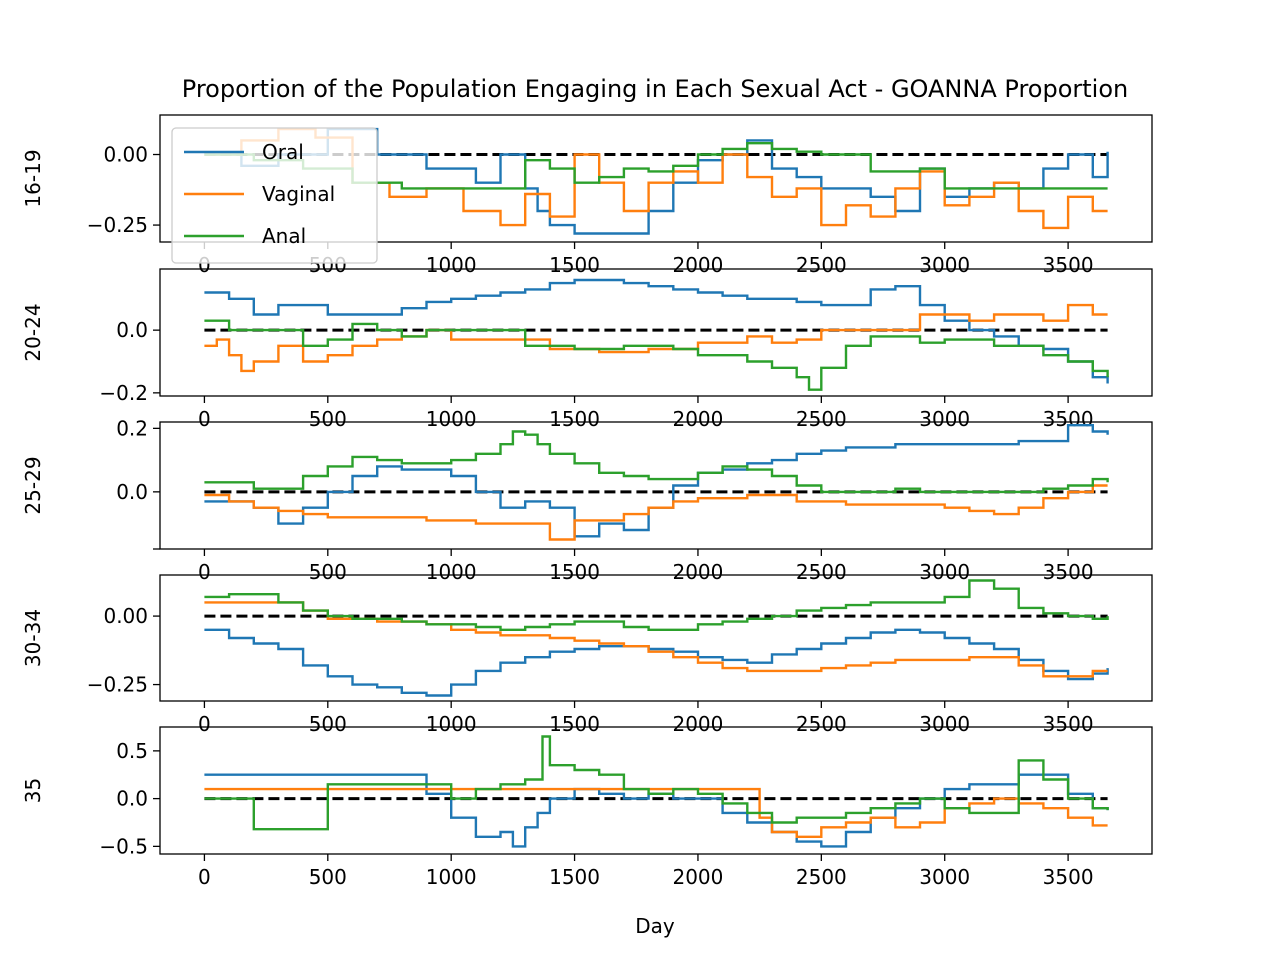  I want to click on y-tick-label: 0.5, so click(132, 751).